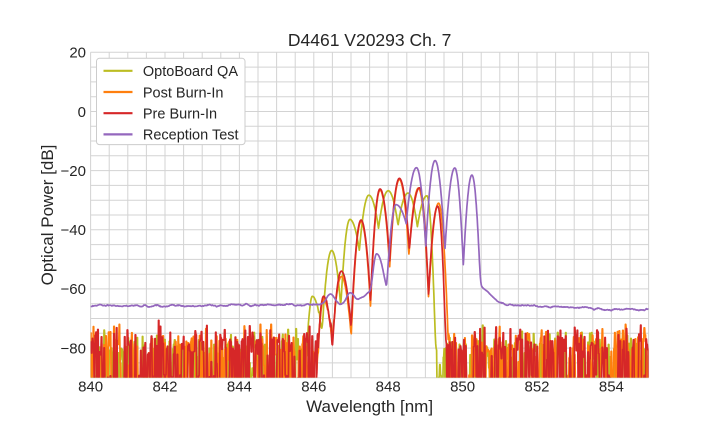 The width and height of the screenshot is (720, 432). I want to click on svg-text: Wavelength [nm], so click(369, 406).